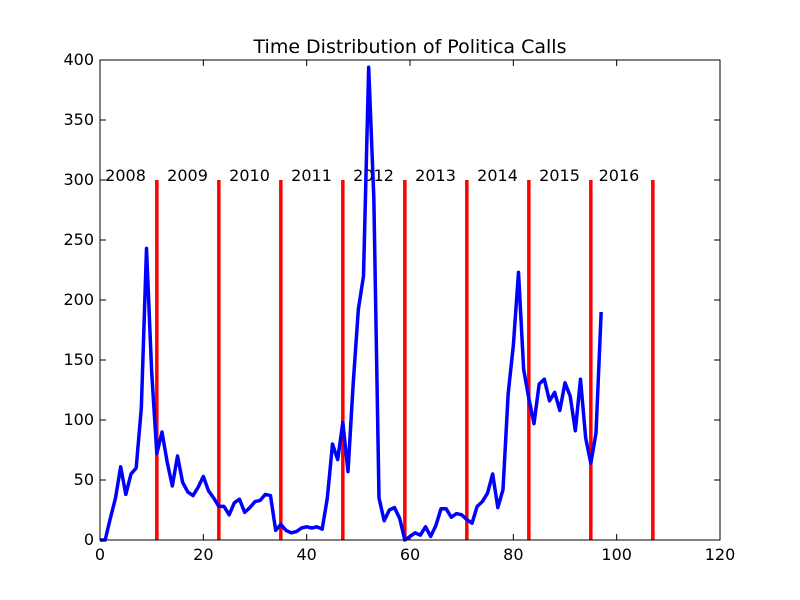 The height and width of the screenshot is (600, 800). What do you see at coordinates (410, 47) in the screenshot?
I see `chart-title: Time Distribution of Politica Calls` at bounding box center [410, 47].